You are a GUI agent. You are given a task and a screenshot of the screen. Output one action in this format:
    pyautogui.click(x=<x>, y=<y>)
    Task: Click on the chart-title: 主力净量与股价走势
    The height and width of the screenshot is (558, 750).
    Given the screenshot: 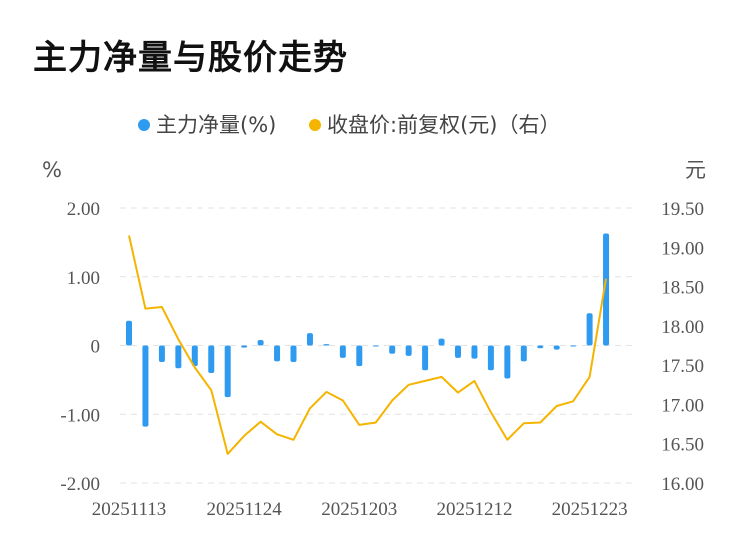 What is the action you would take?
    pyautogui.click(x=190, y=58)
    